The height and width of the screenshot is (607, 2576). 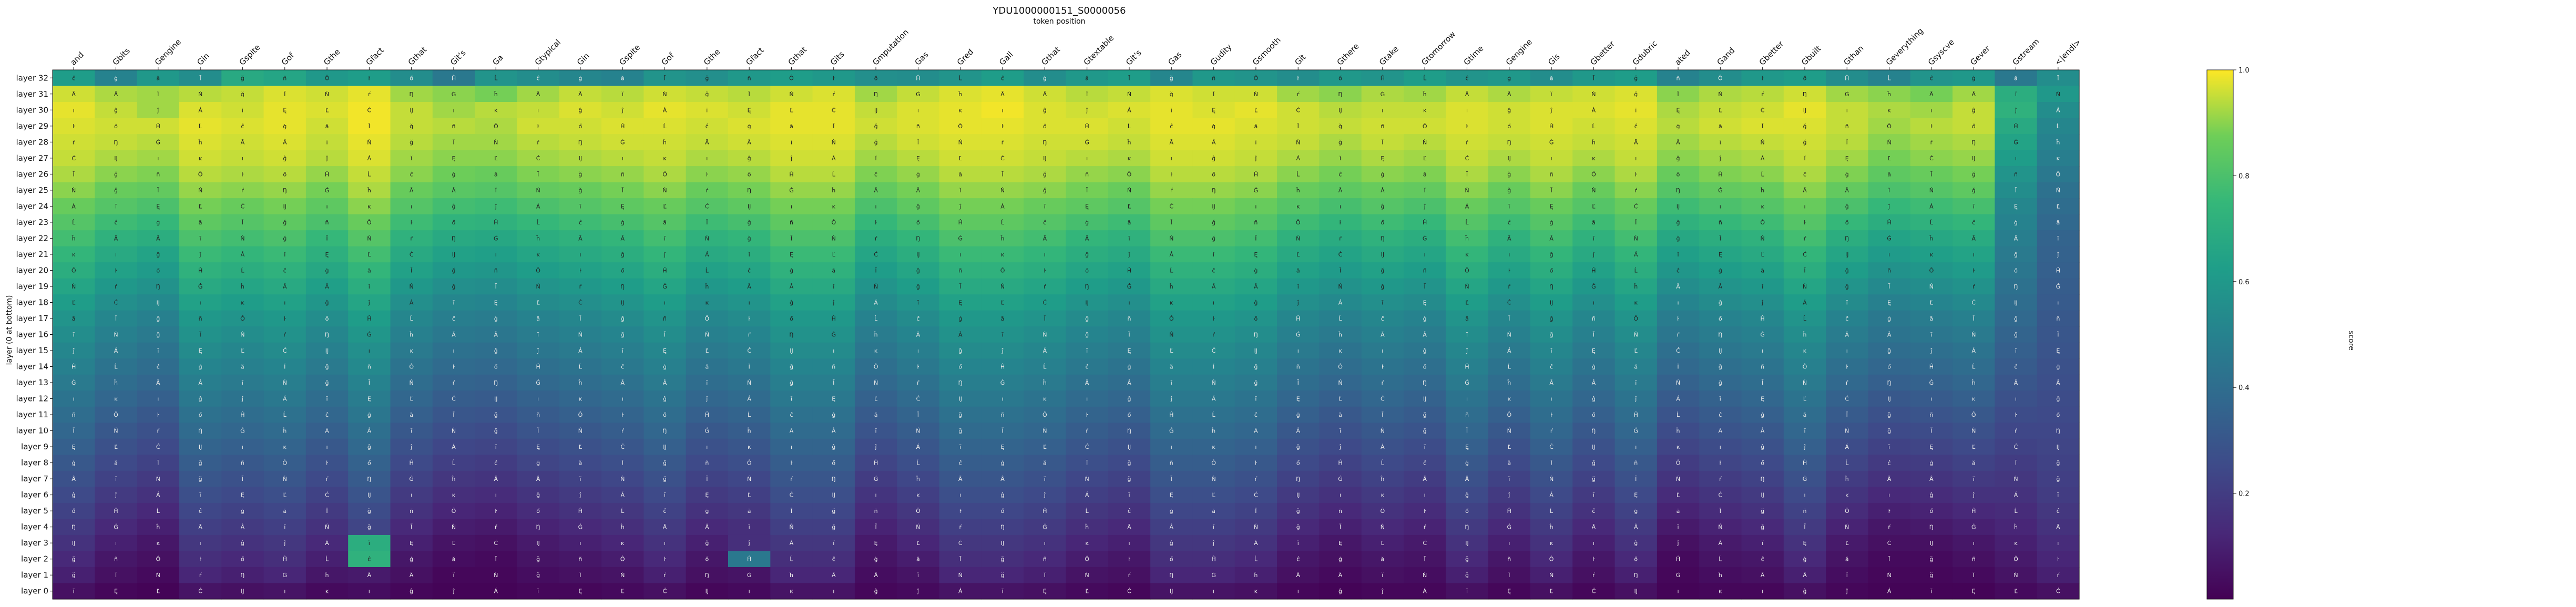 What do you see at coordinates (960, 591) in the screenshot?
I see `cell-label: Á` at bounding box center [960, 591].